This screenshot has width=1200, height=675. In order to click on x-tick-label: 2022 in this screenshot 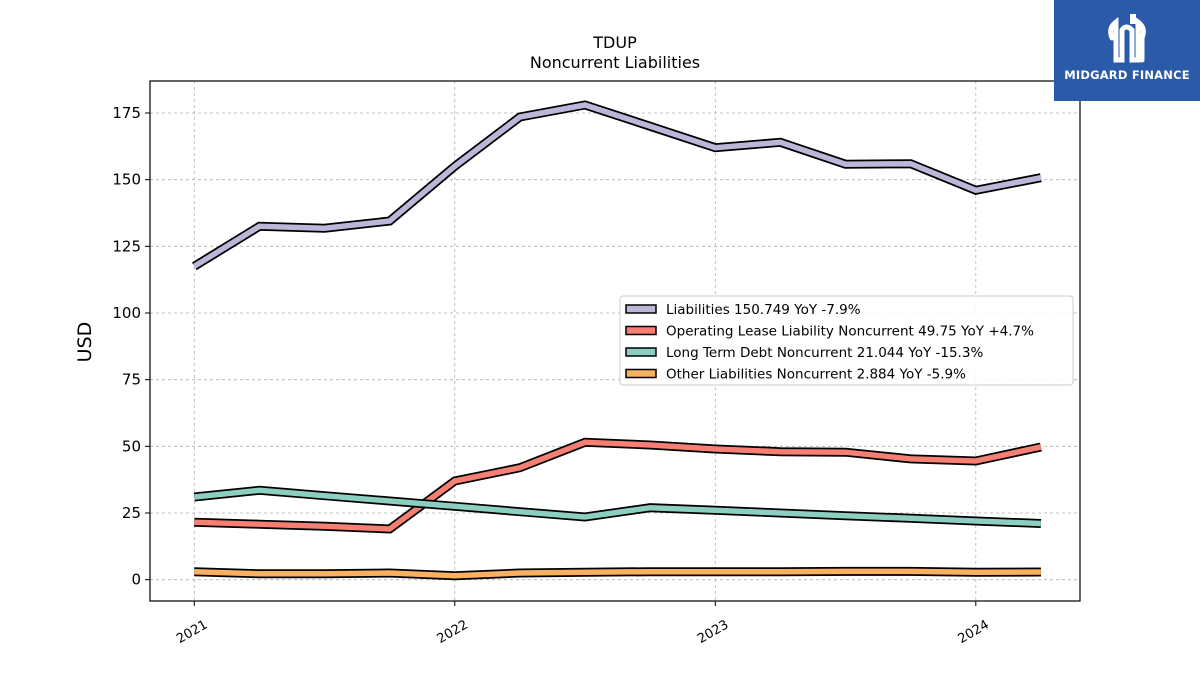, I will do `click(453, 632)`.